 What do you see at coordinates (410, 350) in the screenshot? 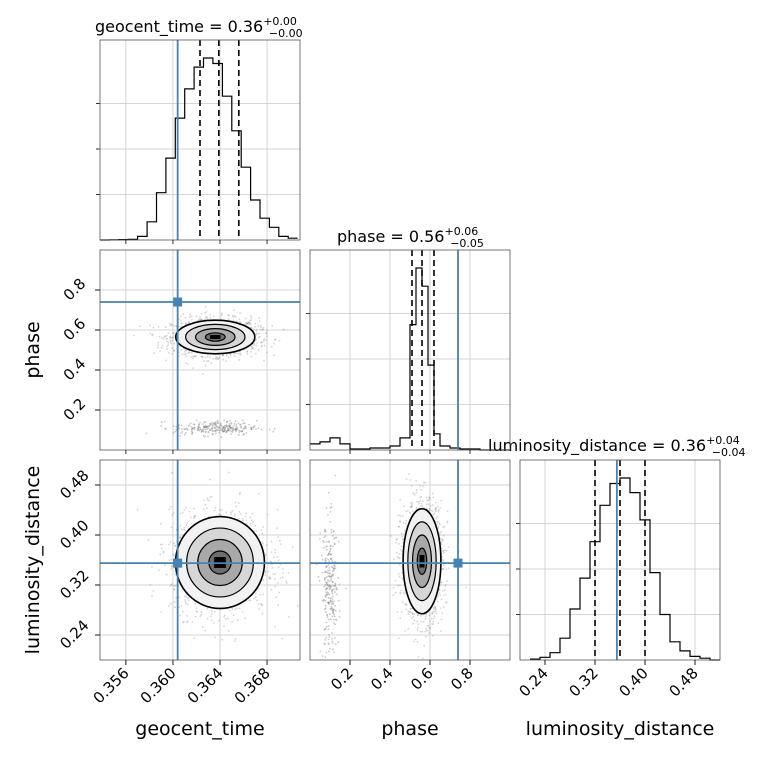
I see `hist-phase-frame` at bounding box center [410, 350].